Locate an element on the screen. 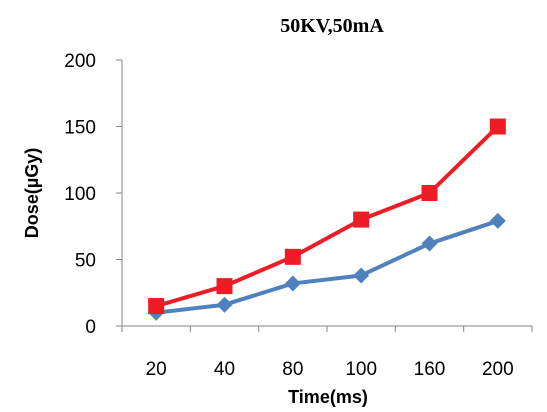 The image size is (547, 412). y-tick-label: 50 is located at coordinates (85, 261).